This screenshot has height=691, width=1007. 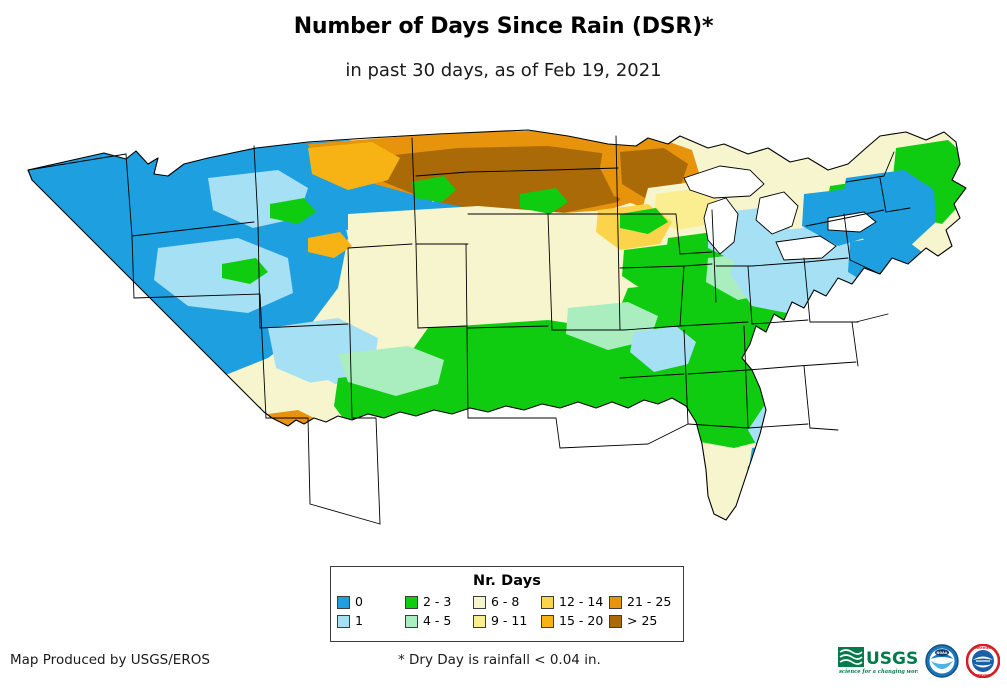 I want to click on dsr-speckle-green-d, so click(x=293, y=211).